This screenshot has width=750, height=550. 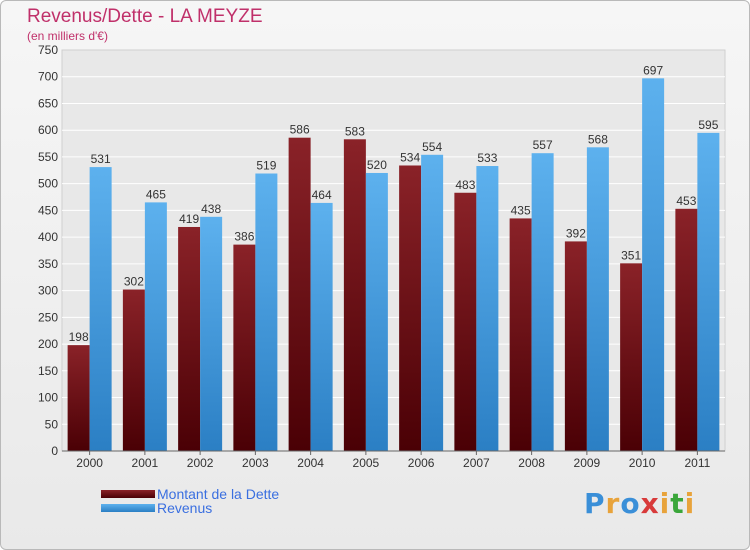 I want to click on y-tick-label: 150, so click(x=48, y=371).